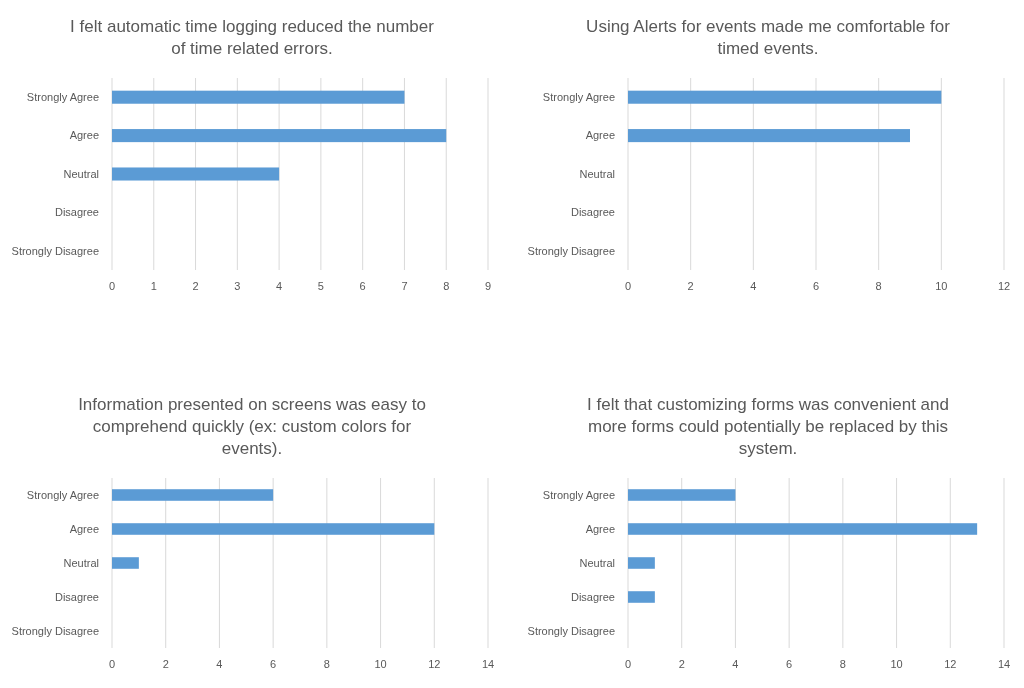 This screenshot has height=688, width=1024. What do you see at coordinates (320, 286) in the screenshot?
I see `x-tick-label: 5` at bounding box center [320, 286].